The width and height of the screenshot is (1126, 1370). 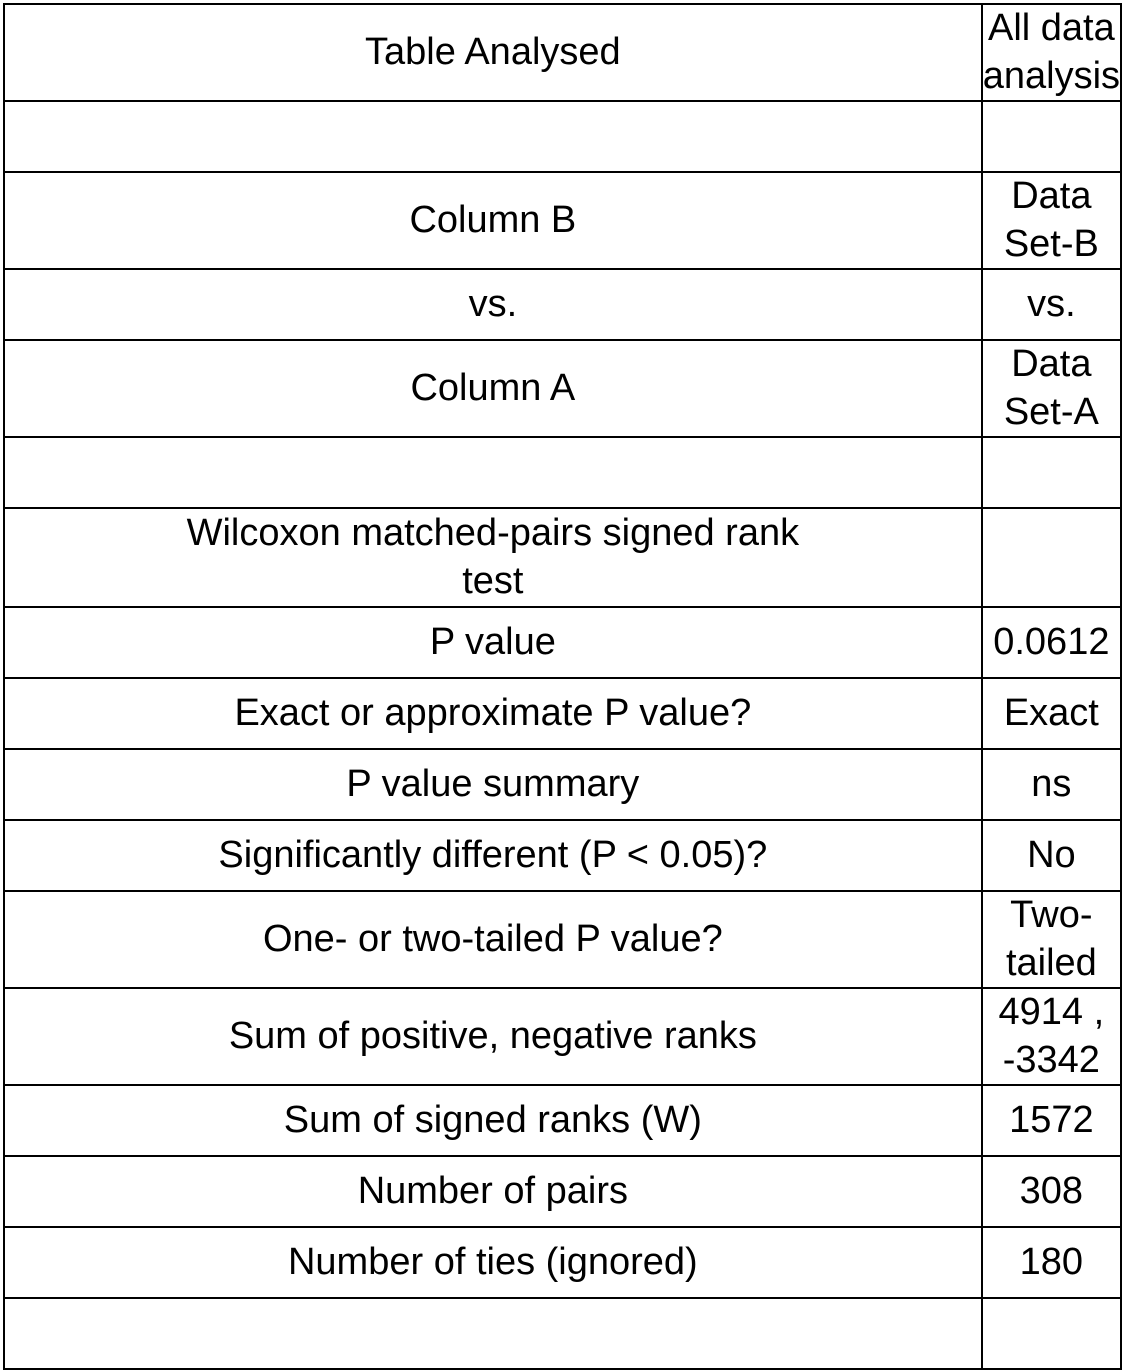 What do you see at coordinates (1051, 1120) in the screenshot?
I see `value-cell: 1572` at bounding box center [1051, 1120].